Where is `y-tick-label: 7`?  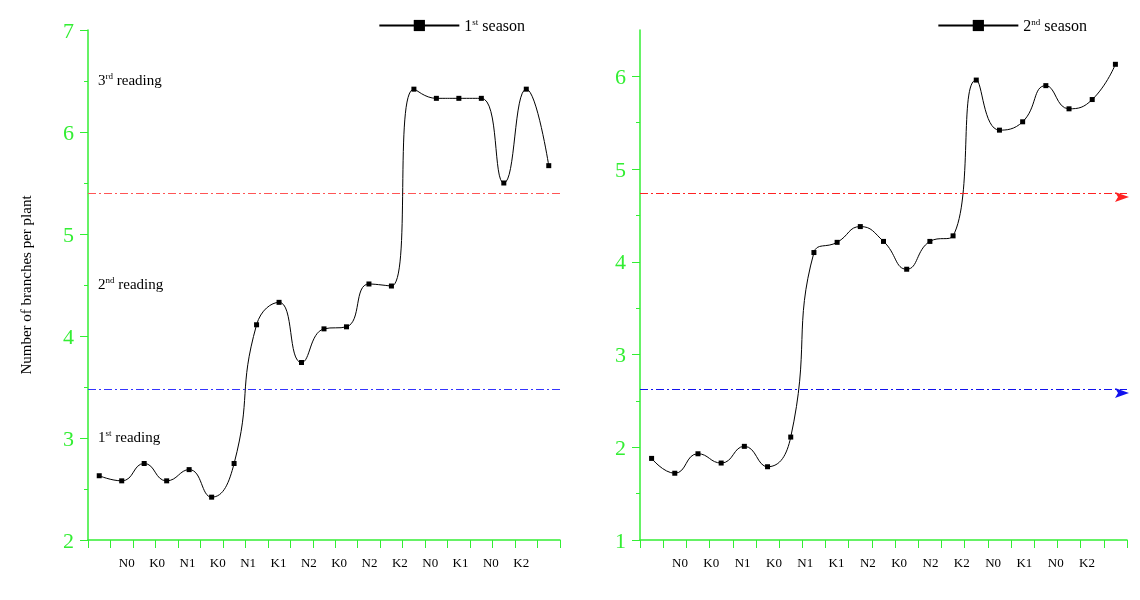
y-tick-label: 7 is located at coordinates (68, 30).